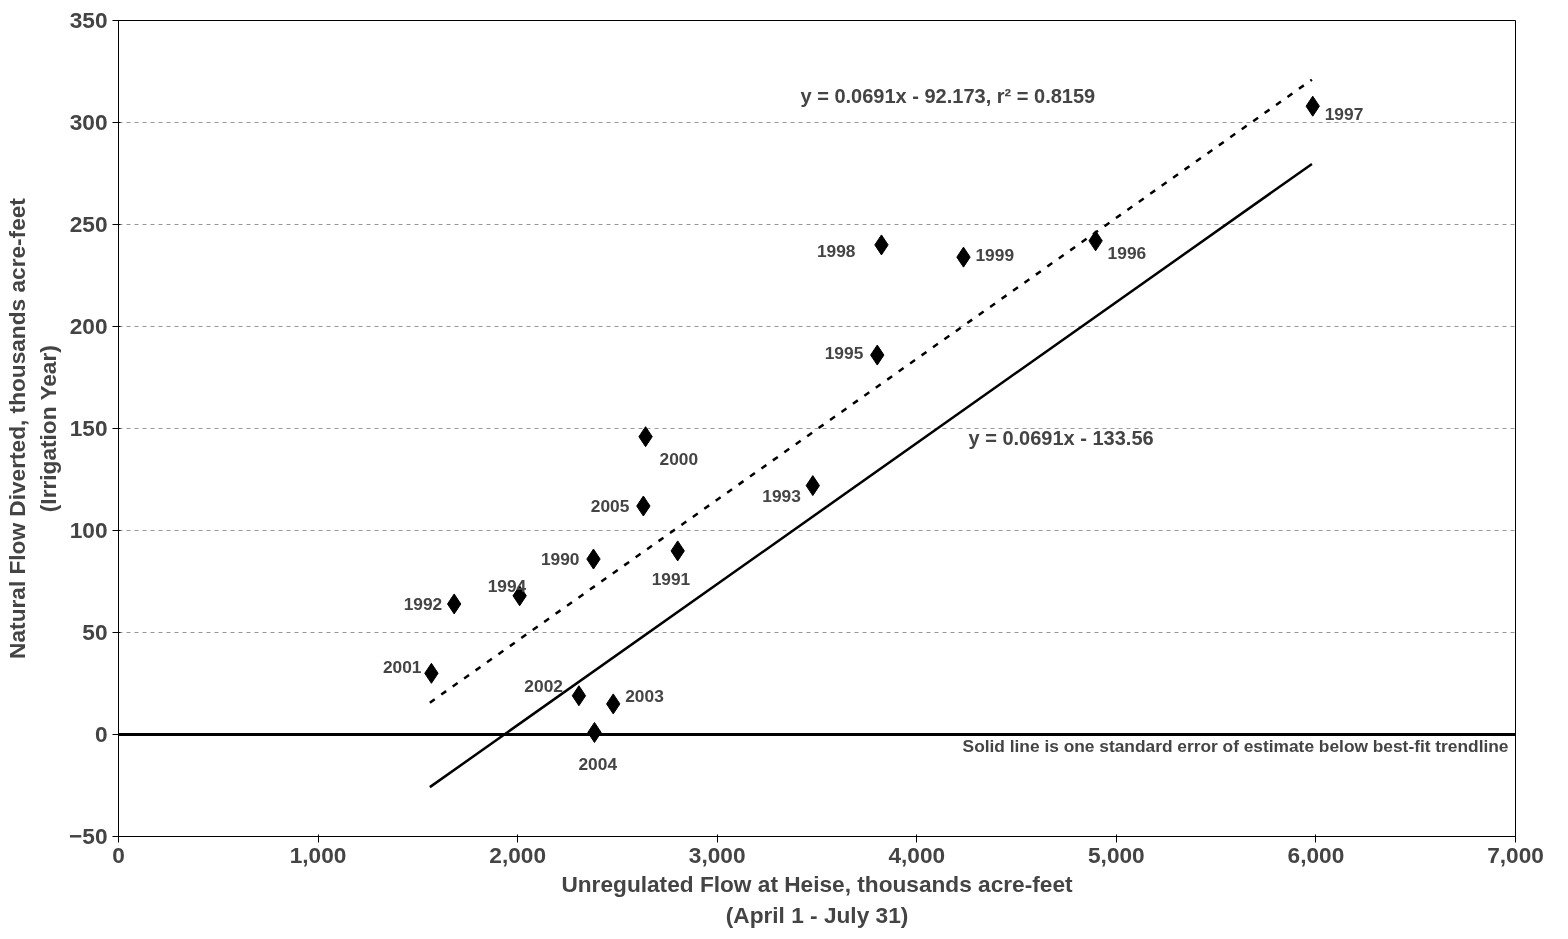 The image size is (1568, 939). What do you see at coordinates (1127, 252) in the screenshot?
I see `annotation: 1996` at bounding box center [1127, 252].